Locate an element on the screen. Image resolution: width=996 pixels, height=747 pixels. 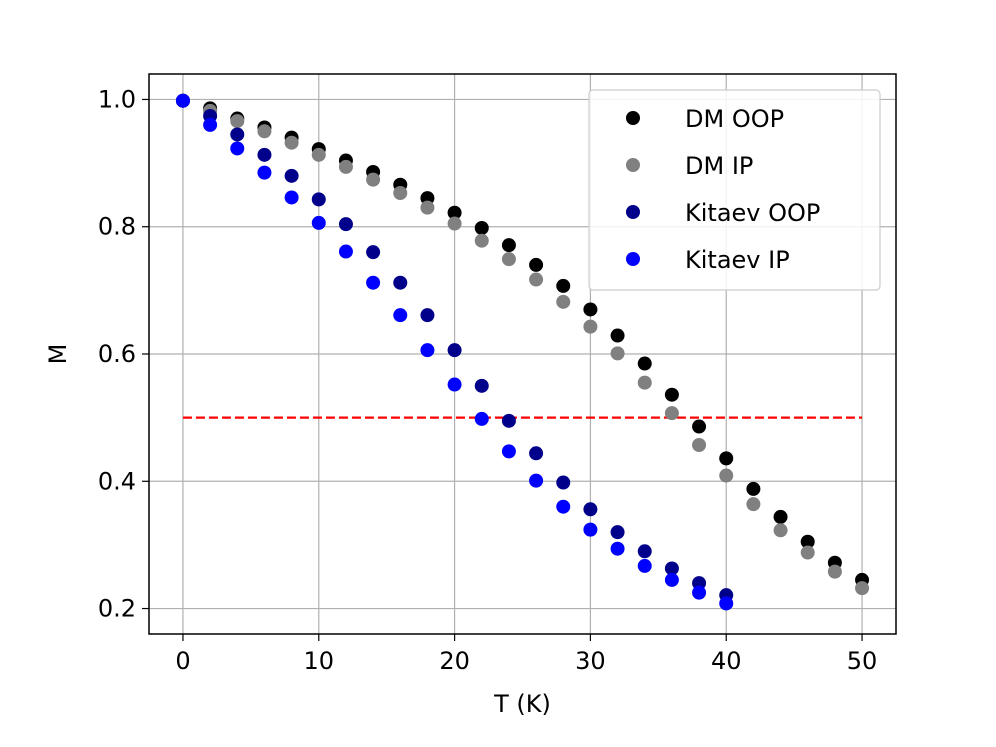
legend-box is located at coordinates (734, 190).